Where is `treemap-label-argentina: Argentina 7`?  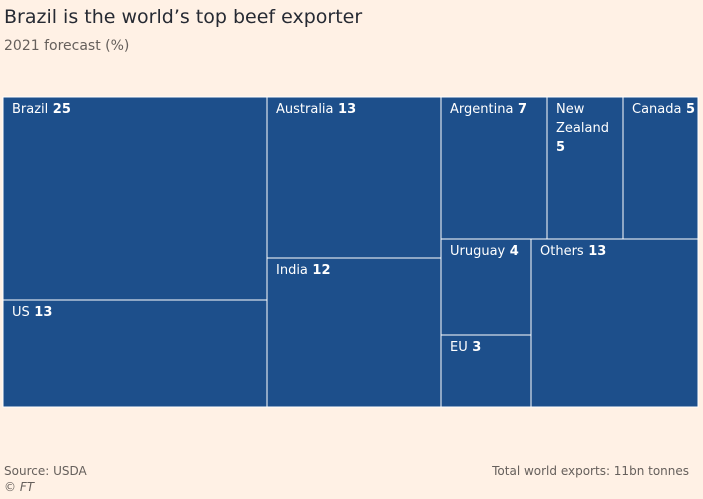
treemap-label-argentina: Argentina 7 is located at coordinates (488, 109).